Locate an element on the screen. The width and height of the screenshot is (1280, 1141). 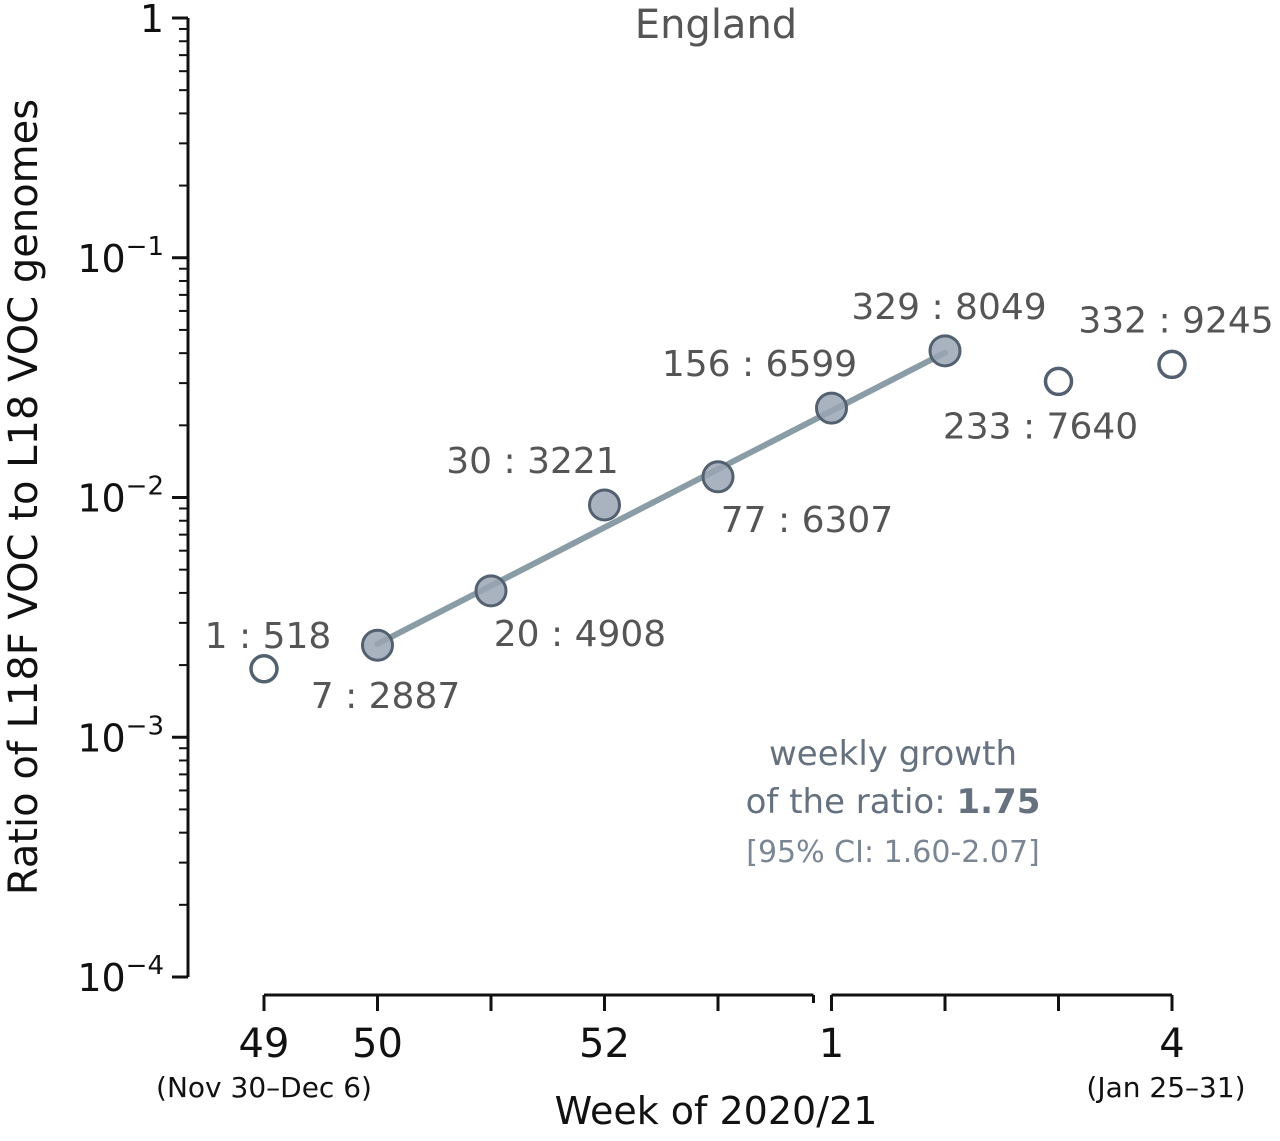
point-label: 7 : 2887 is located at coordinates (386, 696).